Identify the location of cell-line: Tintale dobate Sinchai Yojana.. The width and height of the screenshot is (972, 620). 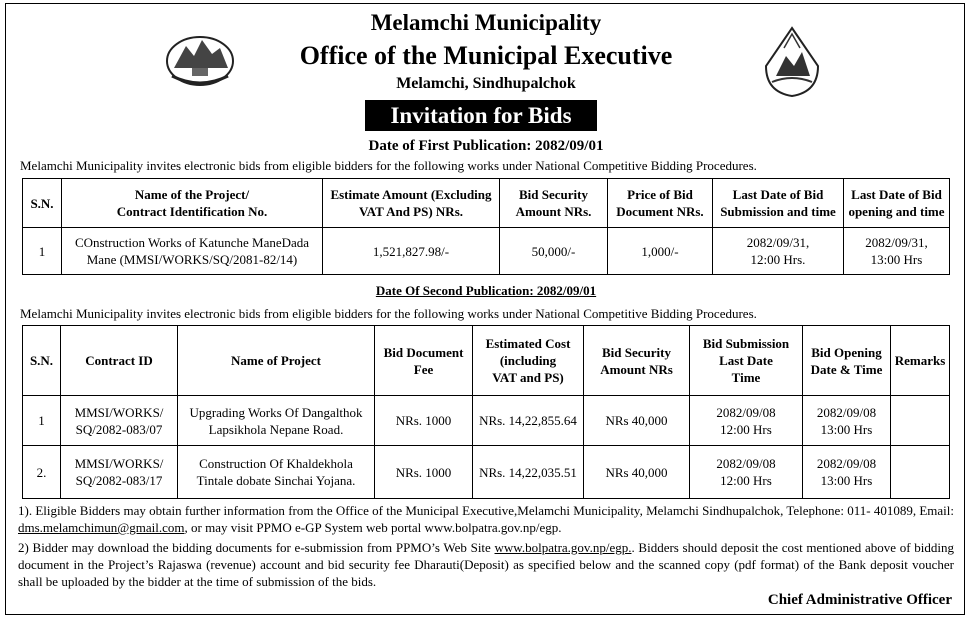
(276, 480).